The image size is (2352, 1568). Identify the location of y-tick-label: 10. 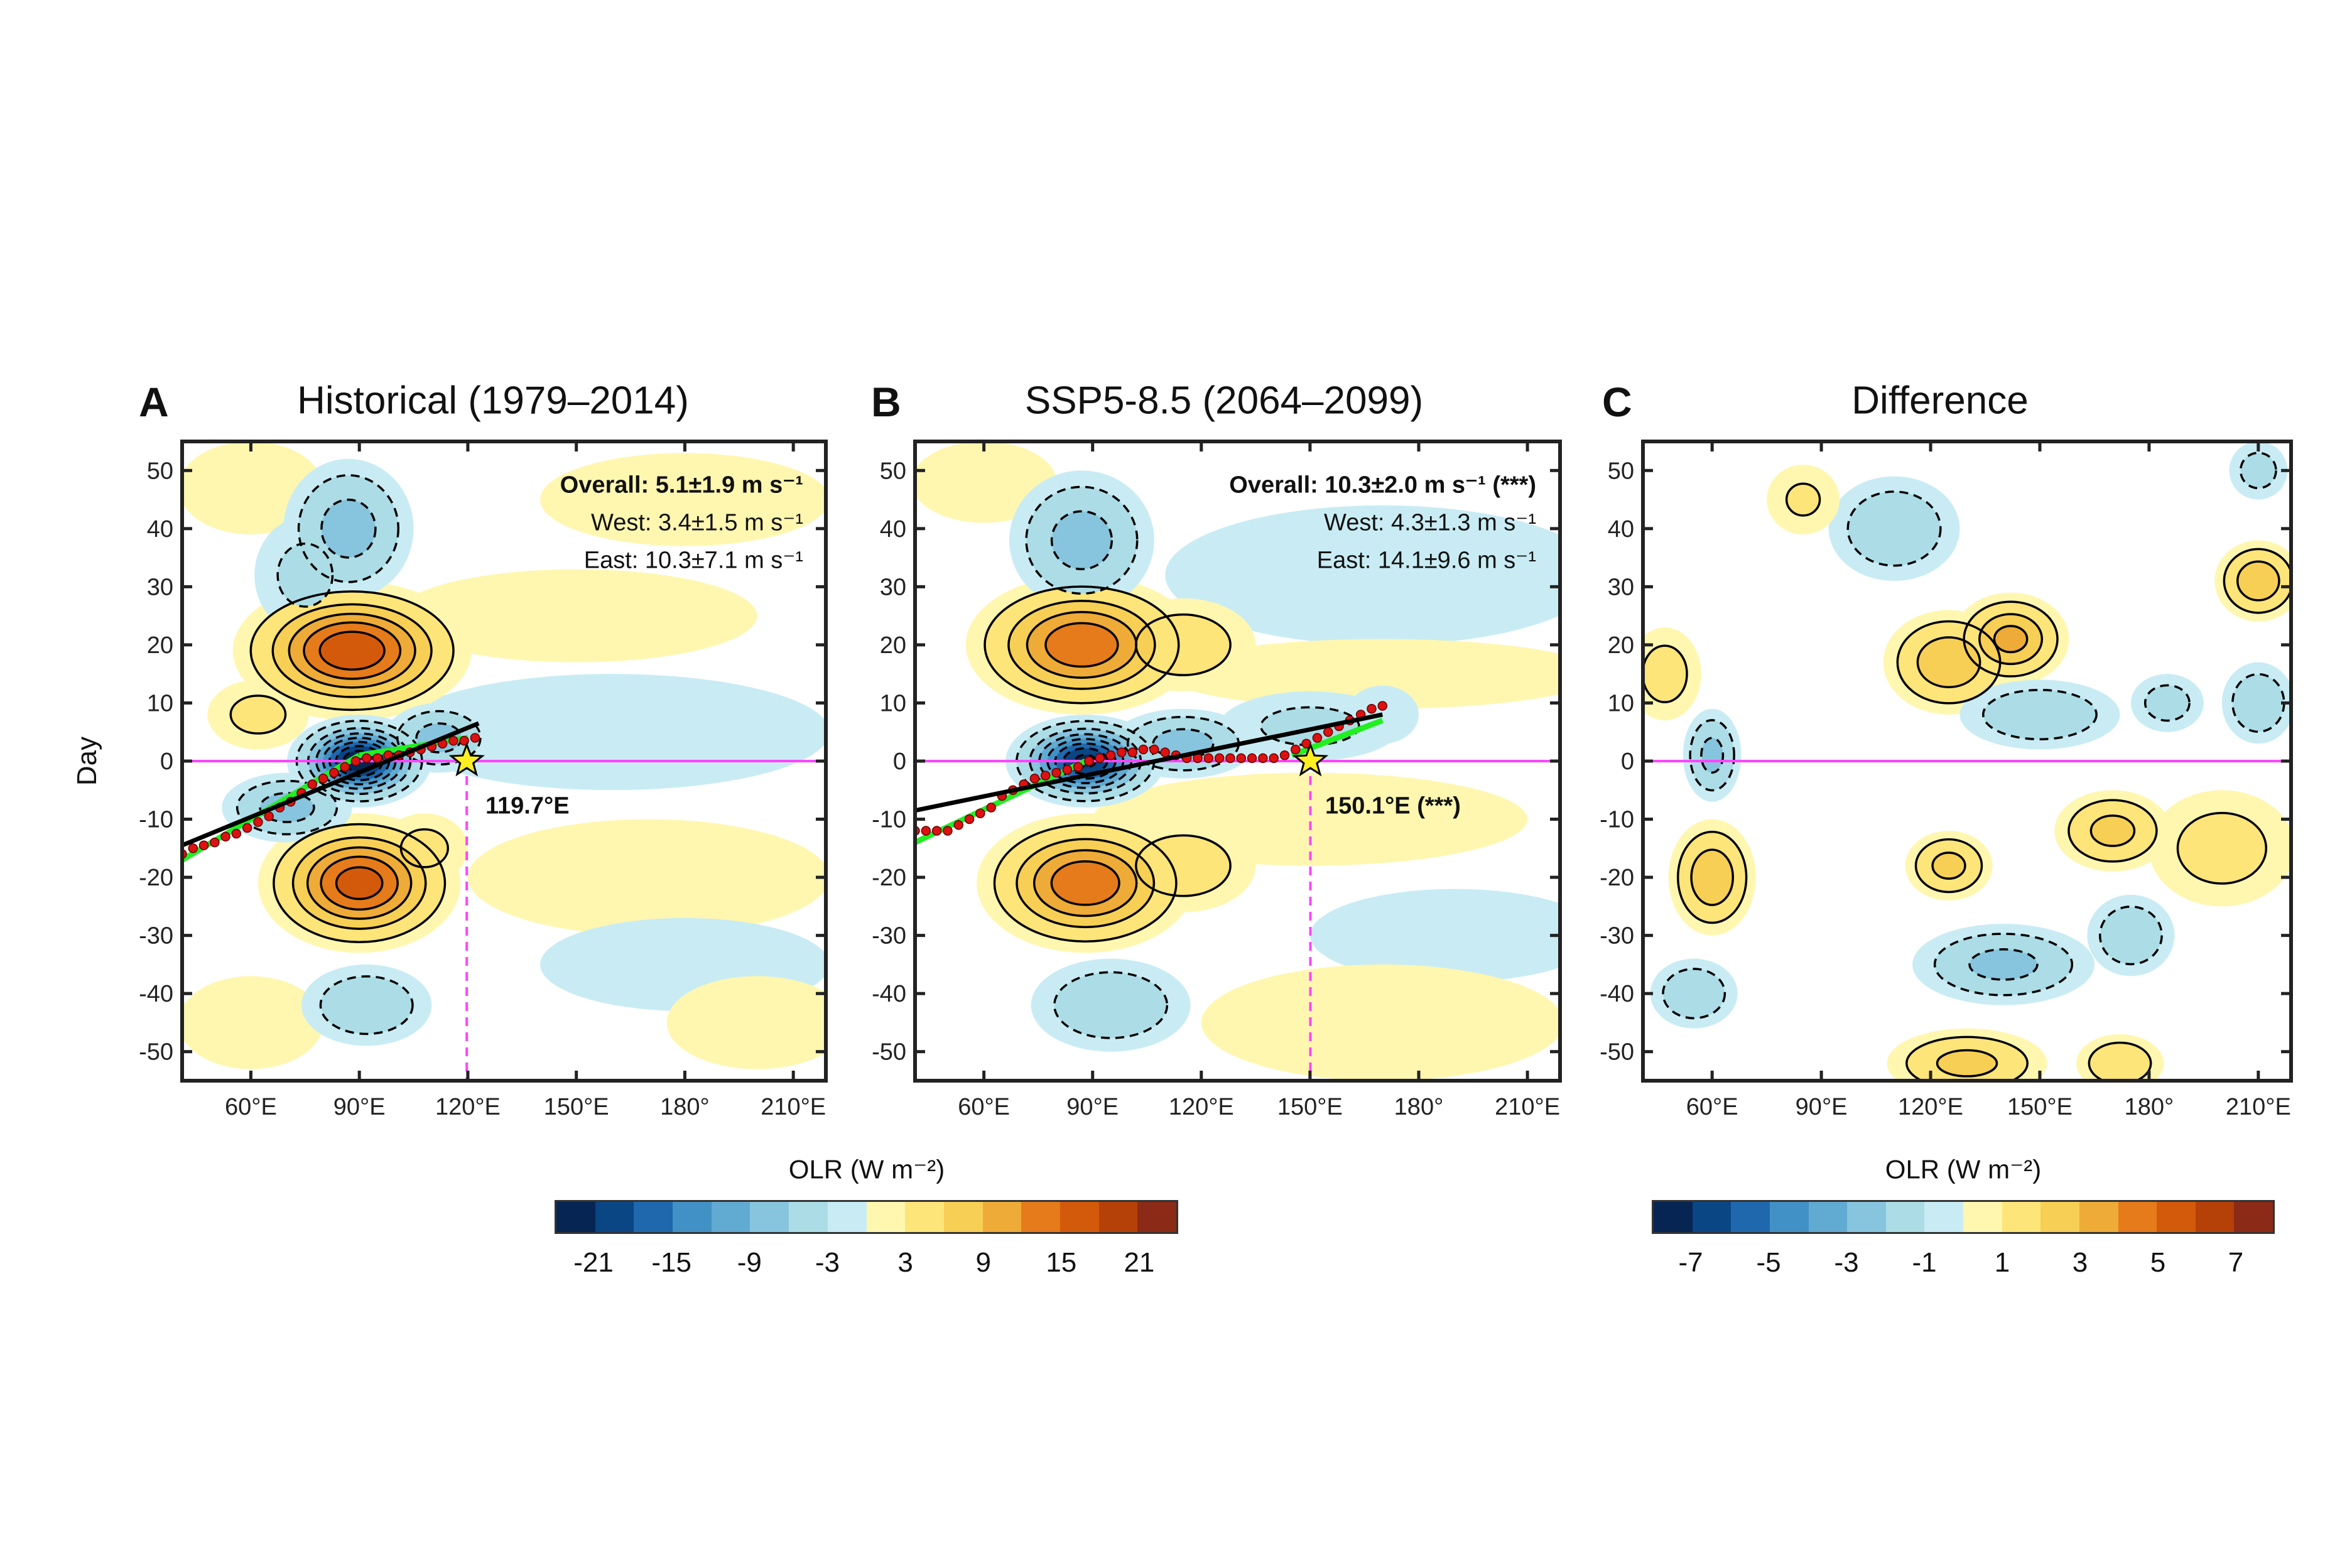
(1621, 703).